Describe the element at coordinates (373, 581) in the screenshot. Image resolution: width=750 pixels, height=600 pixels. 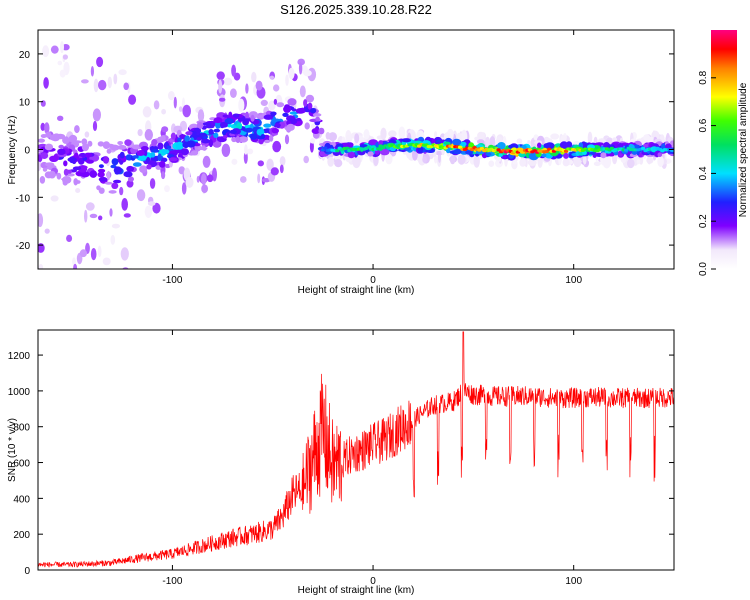
I see `x-tick-label: 0` at that location.